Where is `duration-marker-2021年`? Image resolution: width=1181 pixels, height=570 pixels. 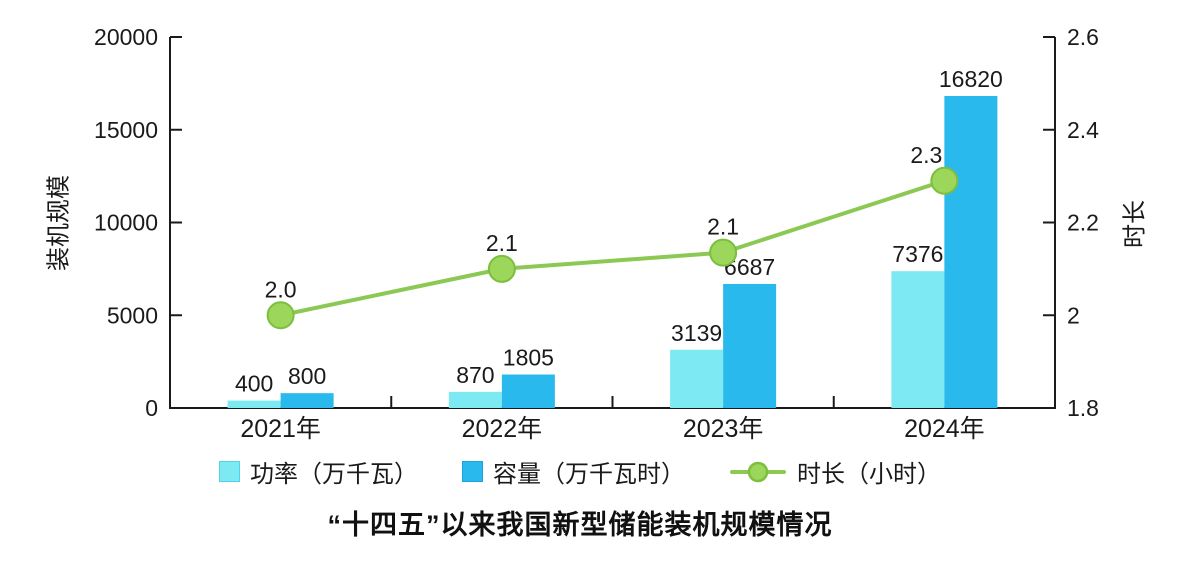
duration-marker-2021年 is located at coordinates (280, 315).